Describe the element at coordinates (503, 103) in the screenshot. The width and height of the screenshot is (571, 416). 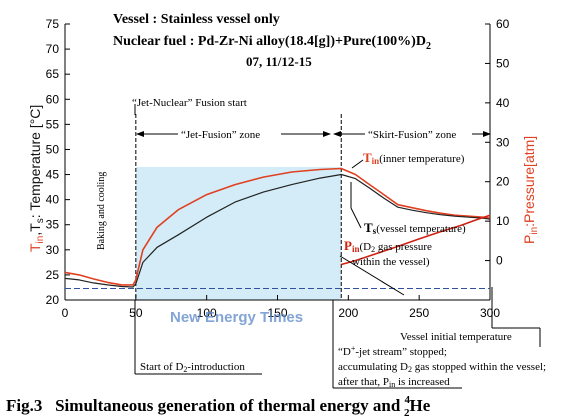
I see `right-tick-label: 40` at that location.